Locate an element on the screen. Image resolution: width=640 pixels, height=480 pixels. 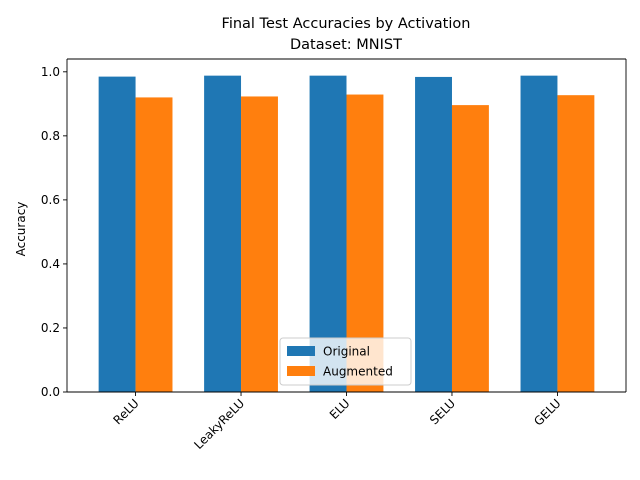
x-tick-label: ReLU is located at coordinates (126, 411).